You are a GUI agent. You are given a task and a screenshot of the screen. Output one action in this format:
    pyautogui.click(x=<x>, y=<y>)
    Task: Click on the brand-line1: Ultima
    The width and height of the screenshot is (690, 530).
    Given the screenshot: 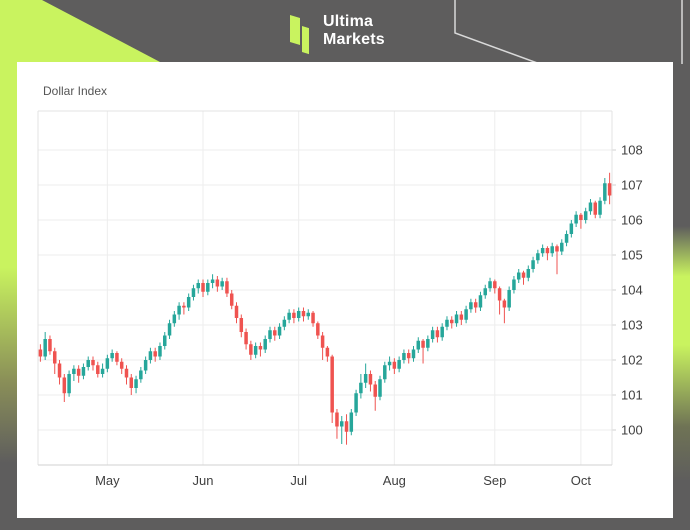 What is the action you would take?
    pyautogui.click(x=348, y=21)
    